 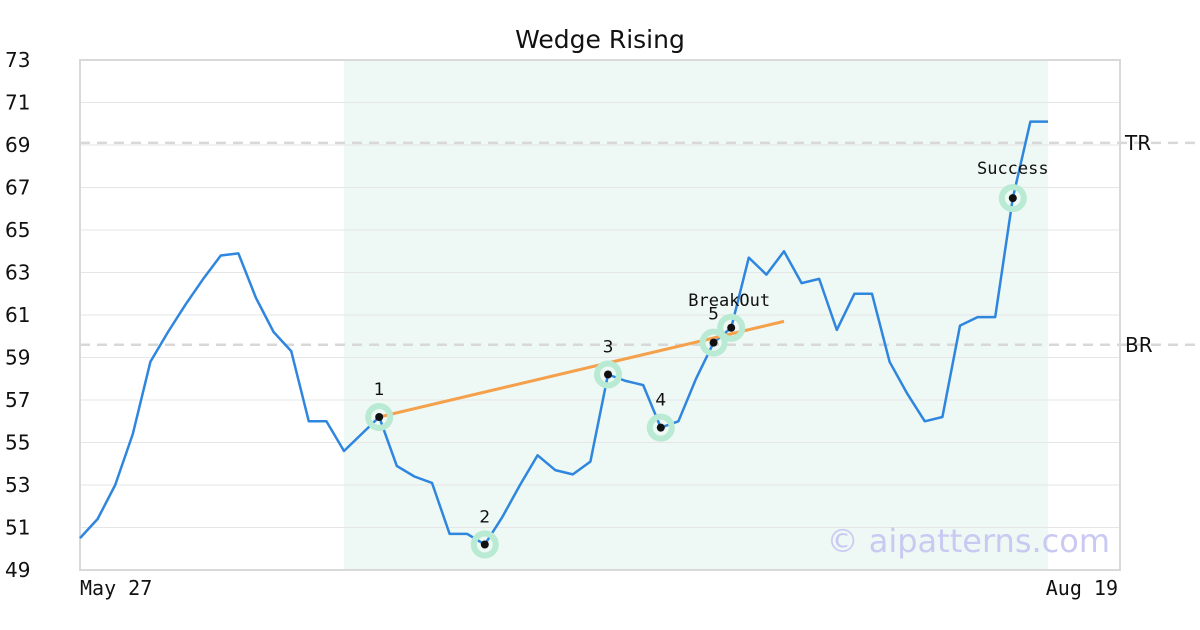 I want to click on x-tick-label: Aug 19, so click(x=1082, y=588).